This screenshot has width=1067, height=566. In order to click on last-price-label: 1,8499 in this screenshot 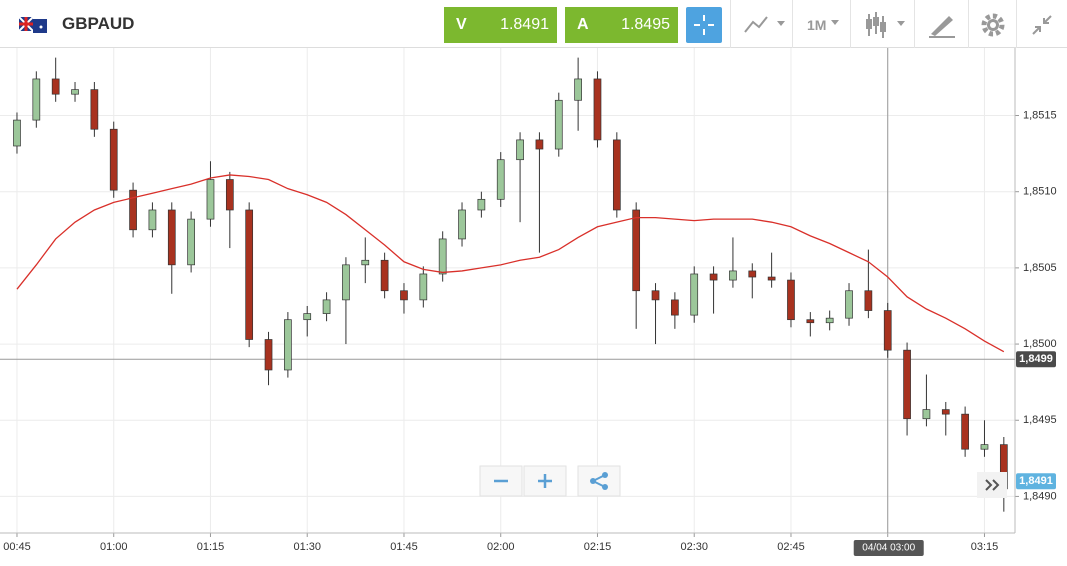, I will do `click(1036, 359)`.